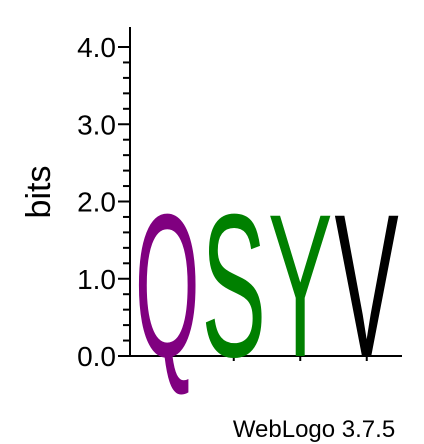  I want to click on y-tick-label: 1.0, so click(96, 279).